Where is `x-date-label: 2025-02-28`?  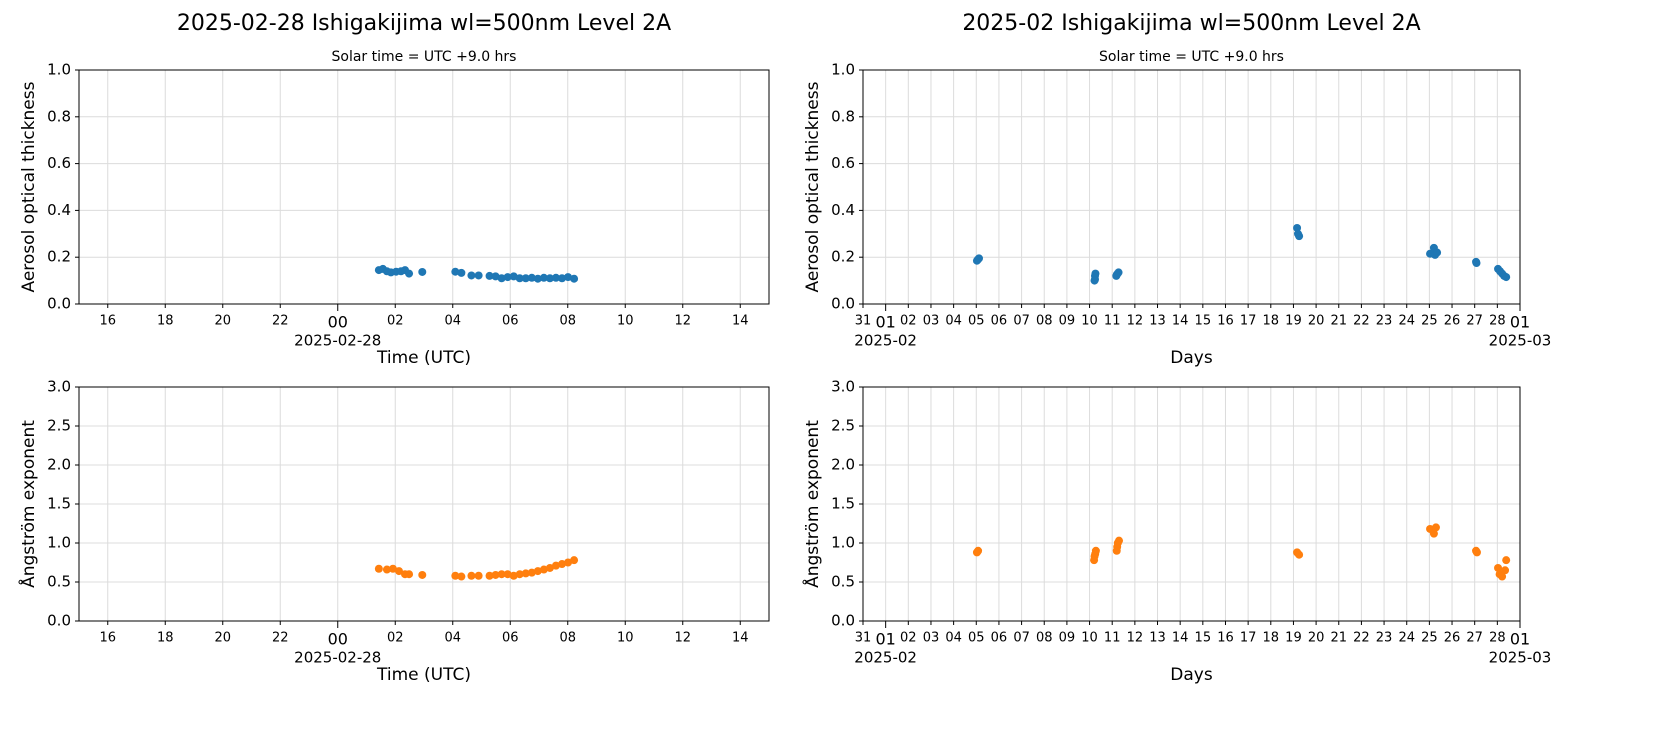 x-date-label: 2025-02-28 is located at coordinates (337, 658).